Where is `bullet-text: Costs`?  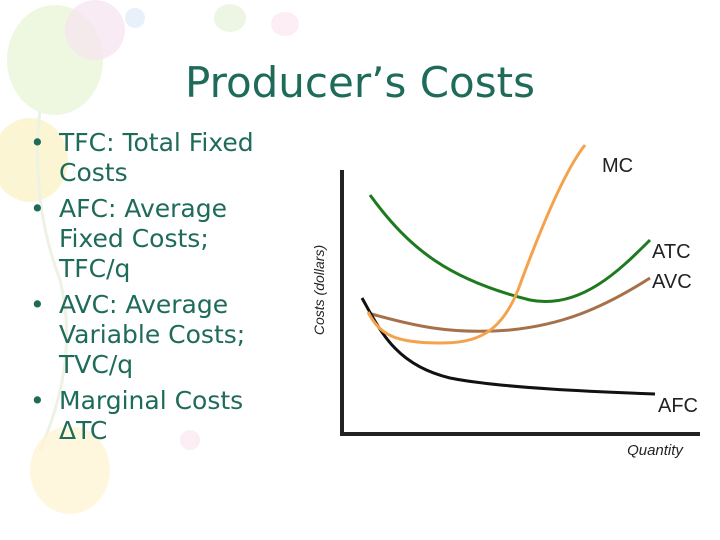
bullet-text: Costs is located at coordinates (93, 172).